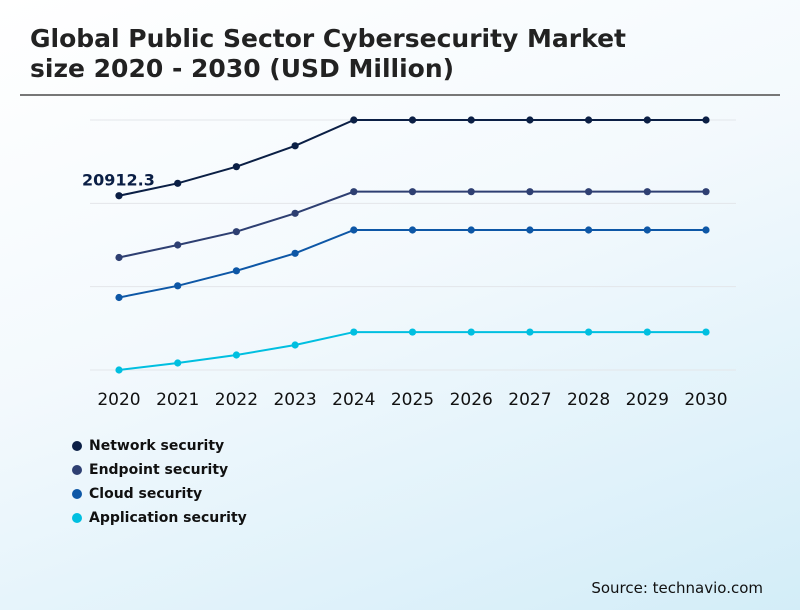 This screenshot has width=800, height=610. What do you see at coordinates (588, 400) in the screenshot?
I see `x-tick-label: 2028` at bounding box center [588, 400].